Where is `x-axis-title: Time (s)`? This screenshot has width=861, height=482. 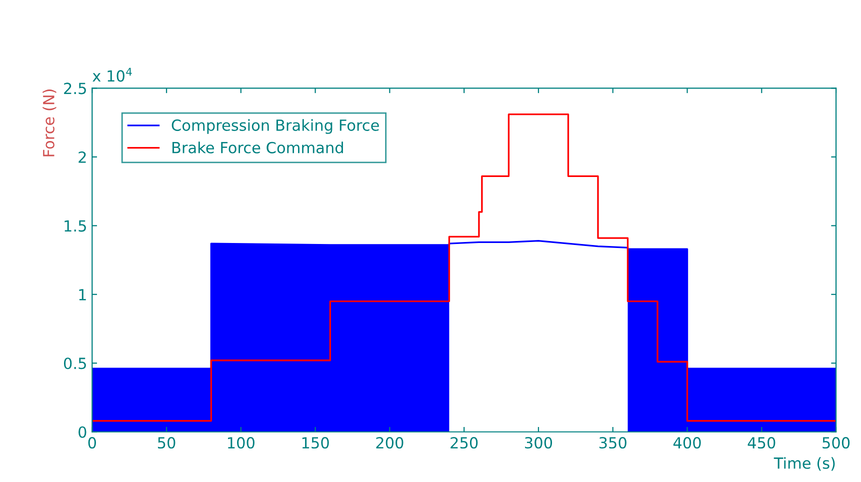 x-axis-title: Time (s) is located at coordinates (804, 464).